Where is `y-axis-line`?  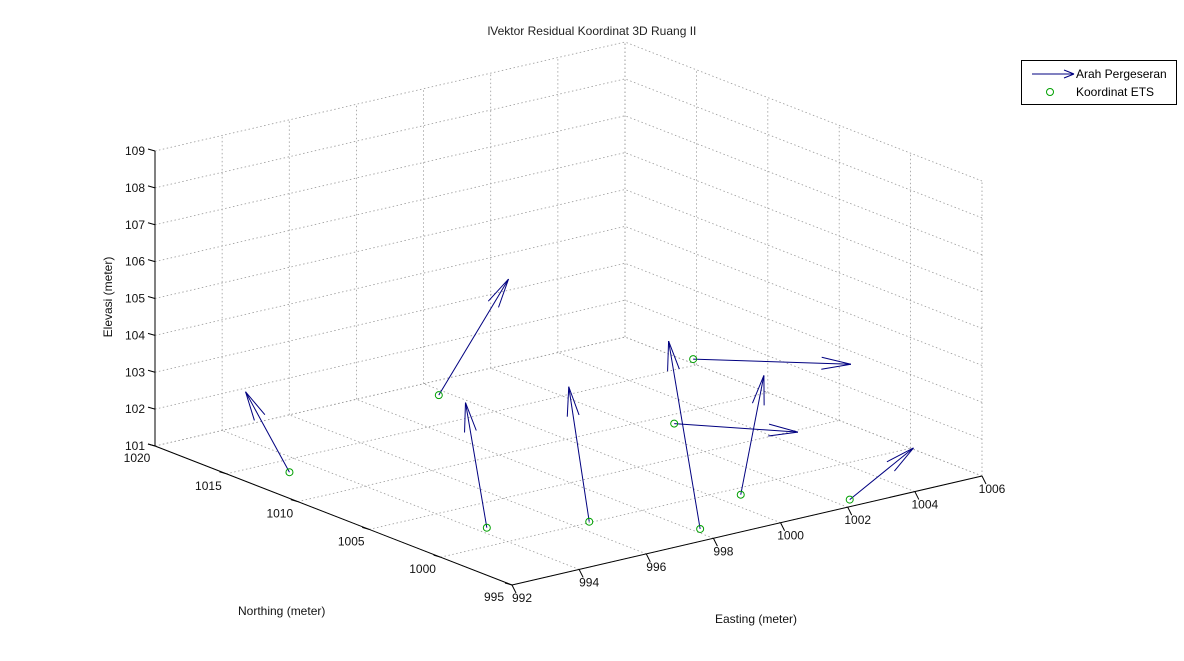
y-axis-line is located at coordinates (333, 515).